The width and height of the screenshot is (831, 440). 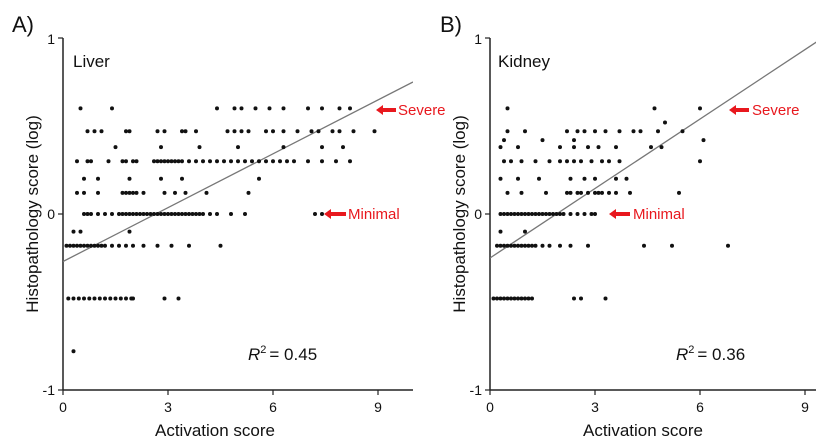 I want to click on minimal-annotation: Minimal, so click(x=647, y=214).